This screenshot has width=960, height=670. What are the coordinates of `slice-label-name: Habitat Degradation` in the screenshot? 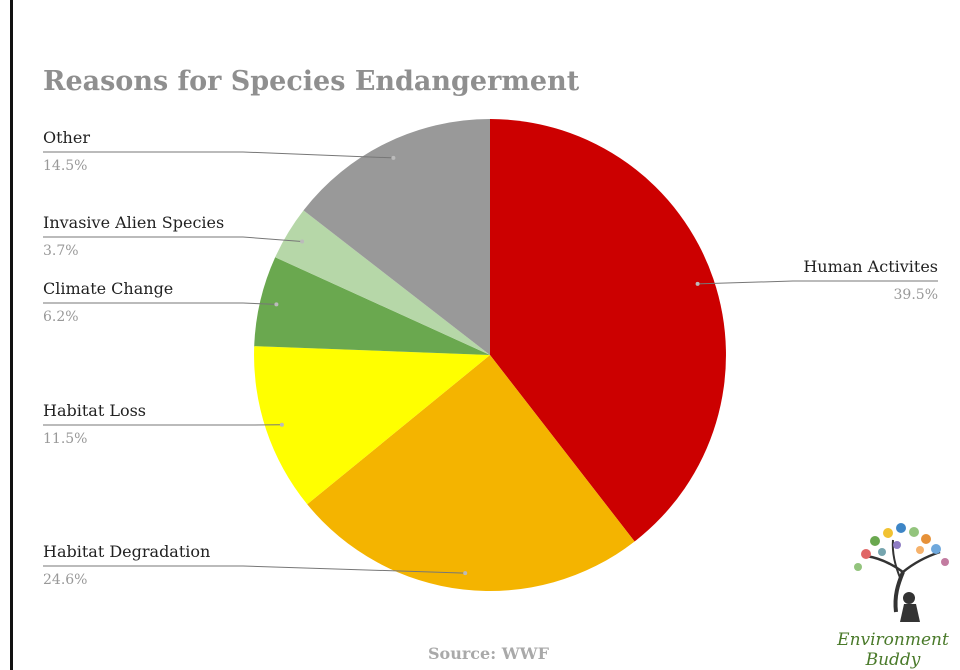 It's located at (126, 551).